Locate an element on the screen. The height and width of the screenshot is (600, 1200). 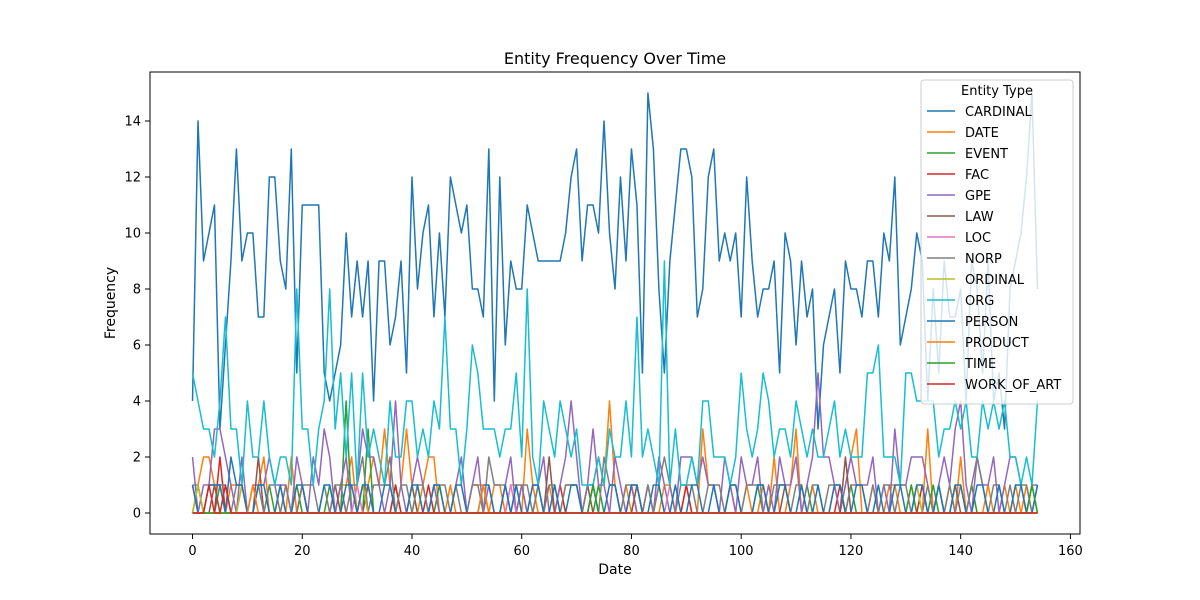
x-tick-label: 160 is located at coordinates (1070, 551).